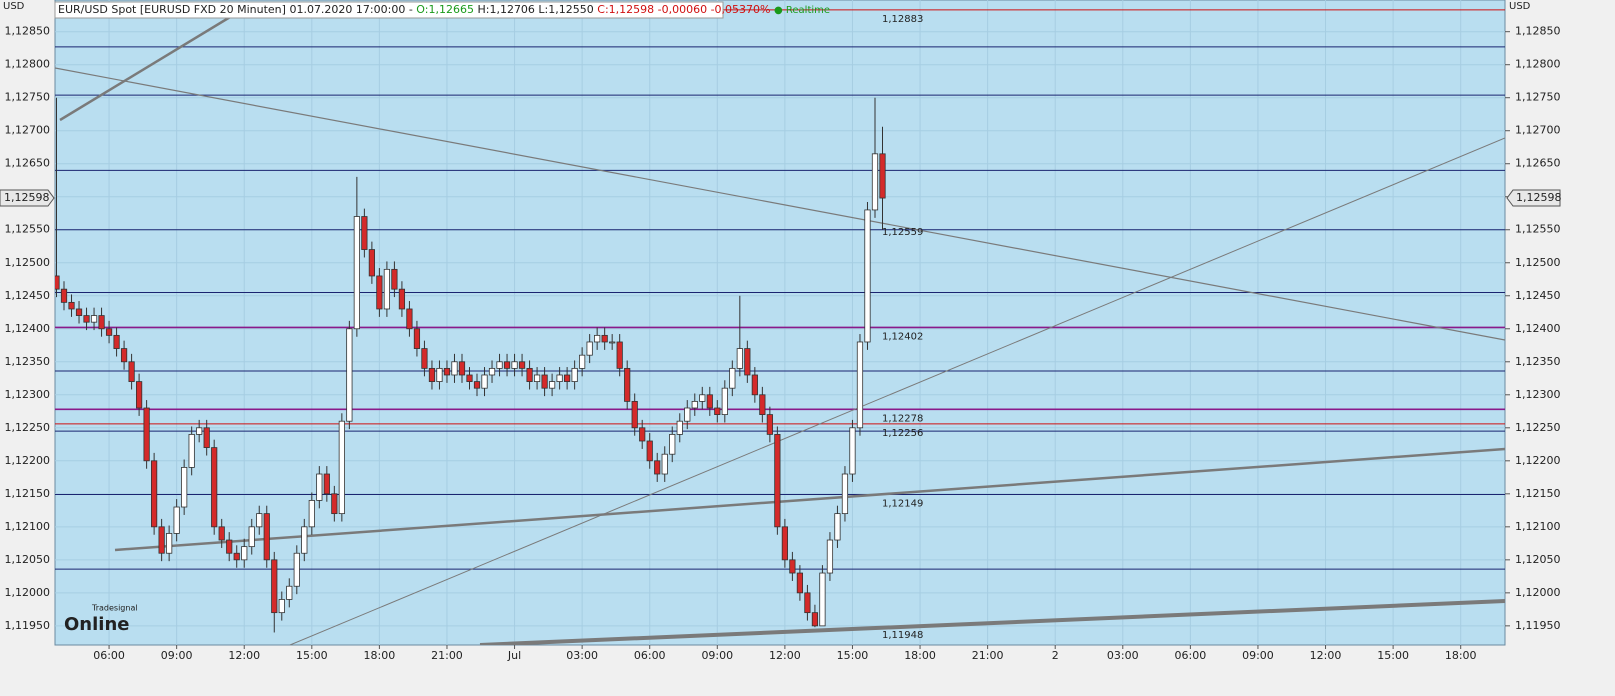  What do you see at coordinates (312, 655) in the screenshot?
I see `x-tick-label: 15:00` at bounding box center [312, 655].